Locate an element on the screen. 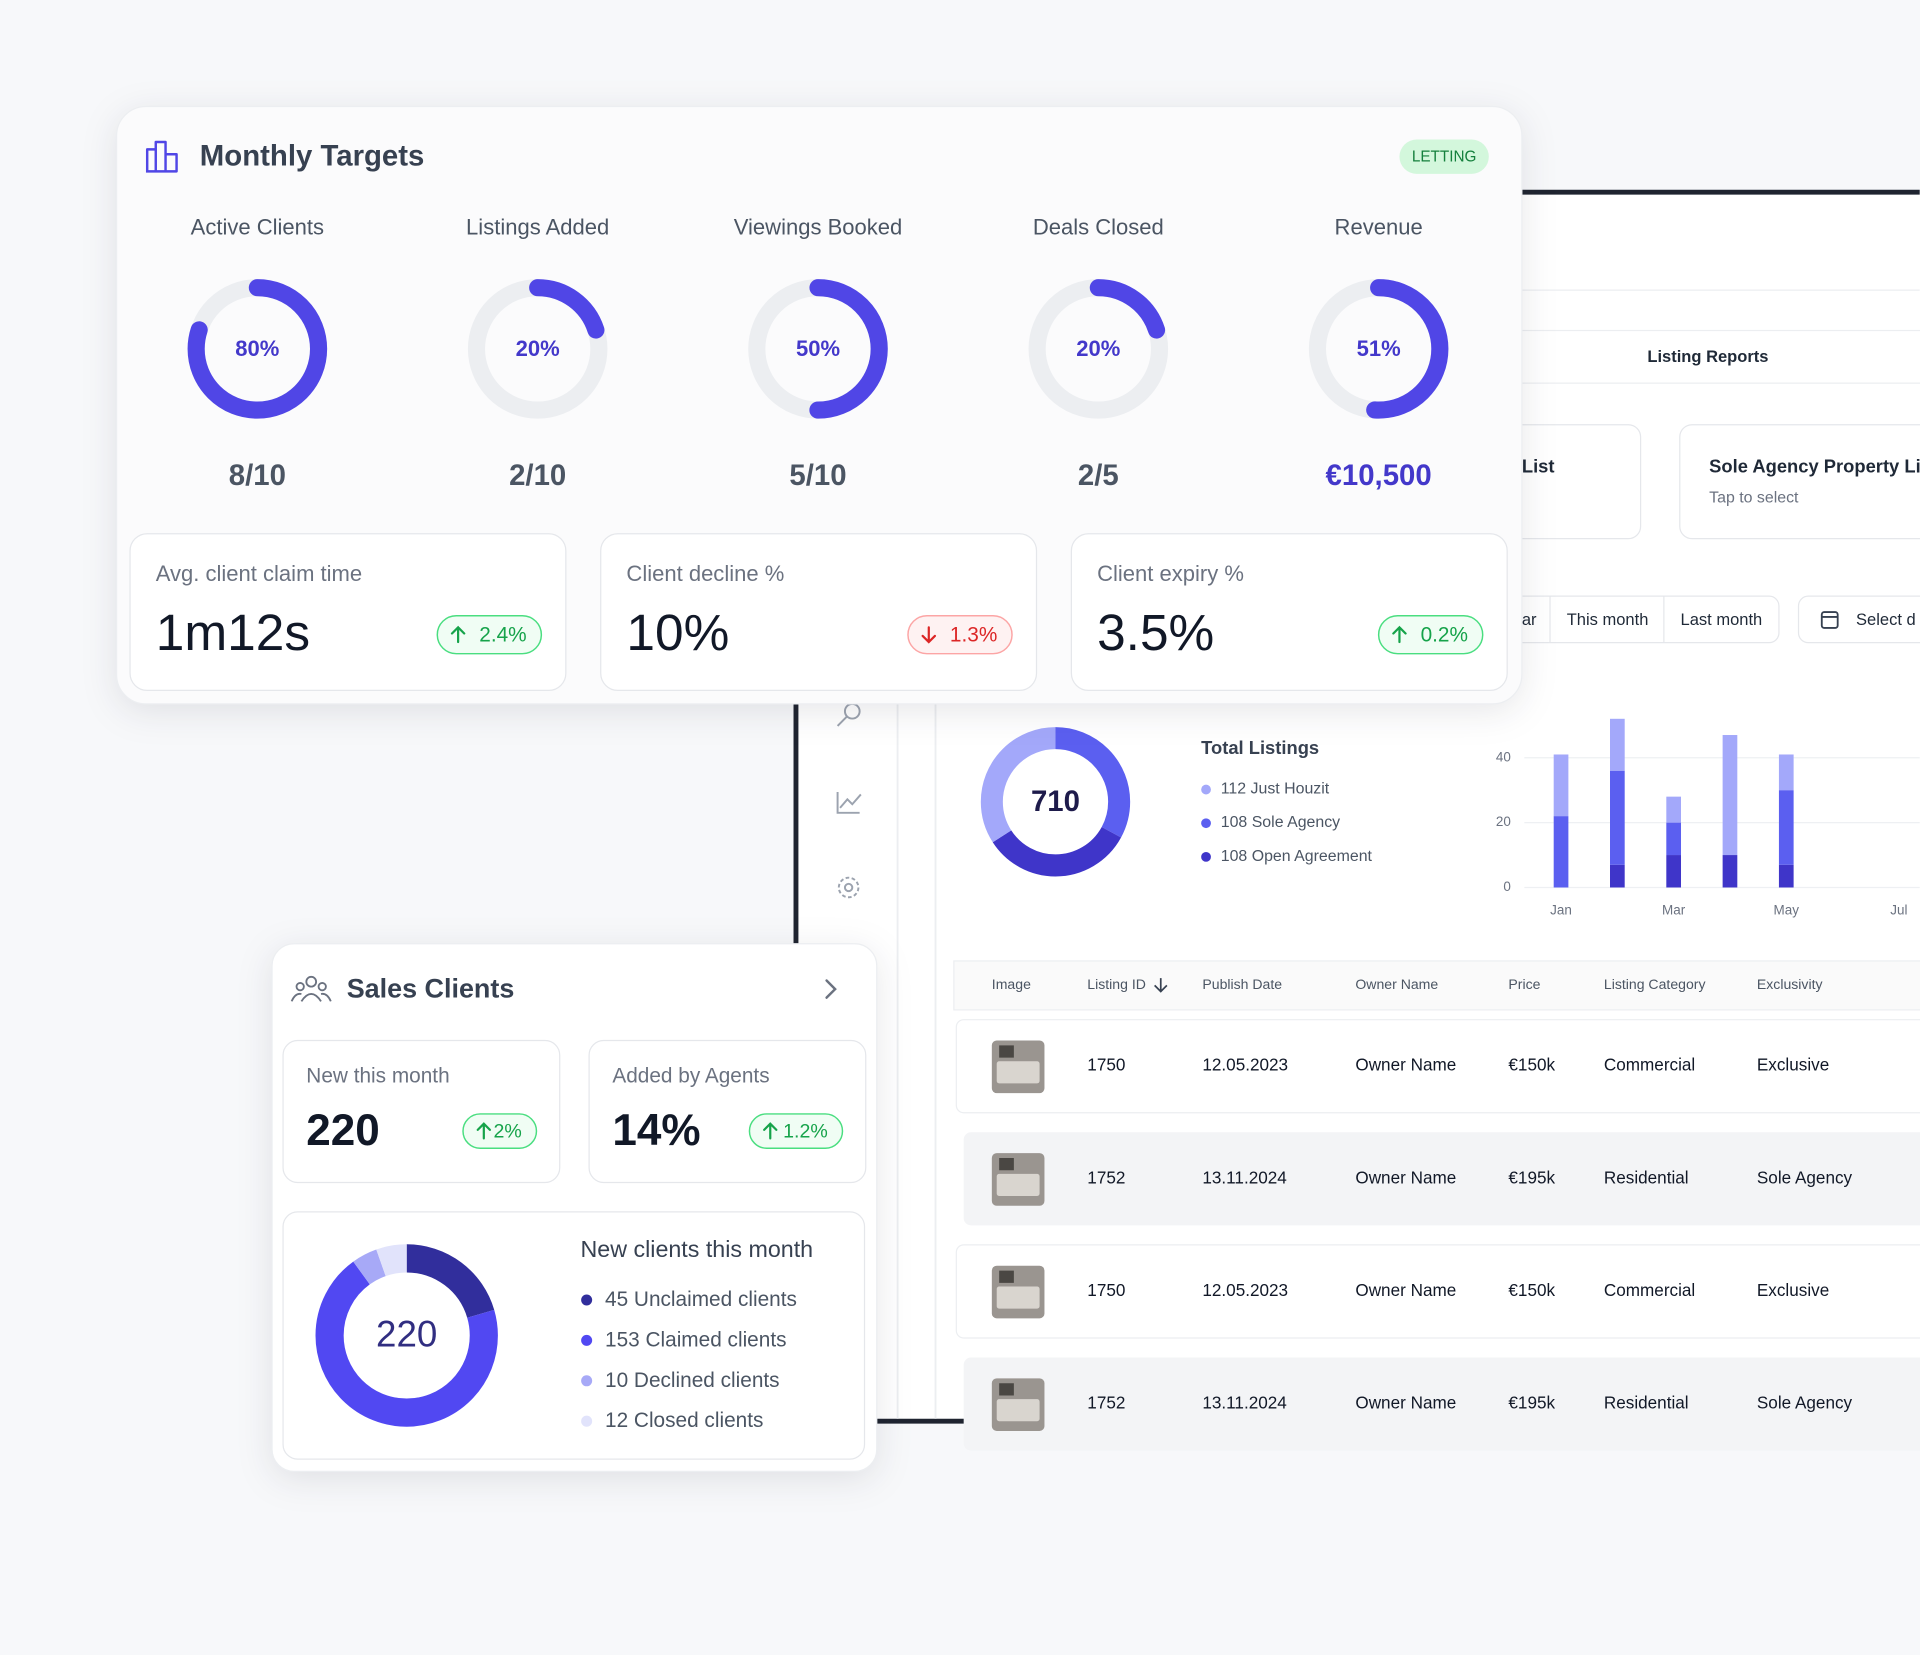 The width and height of the screenshot is (1920, 1655). donut-total: 220 is located at coordinates (406, 1333).